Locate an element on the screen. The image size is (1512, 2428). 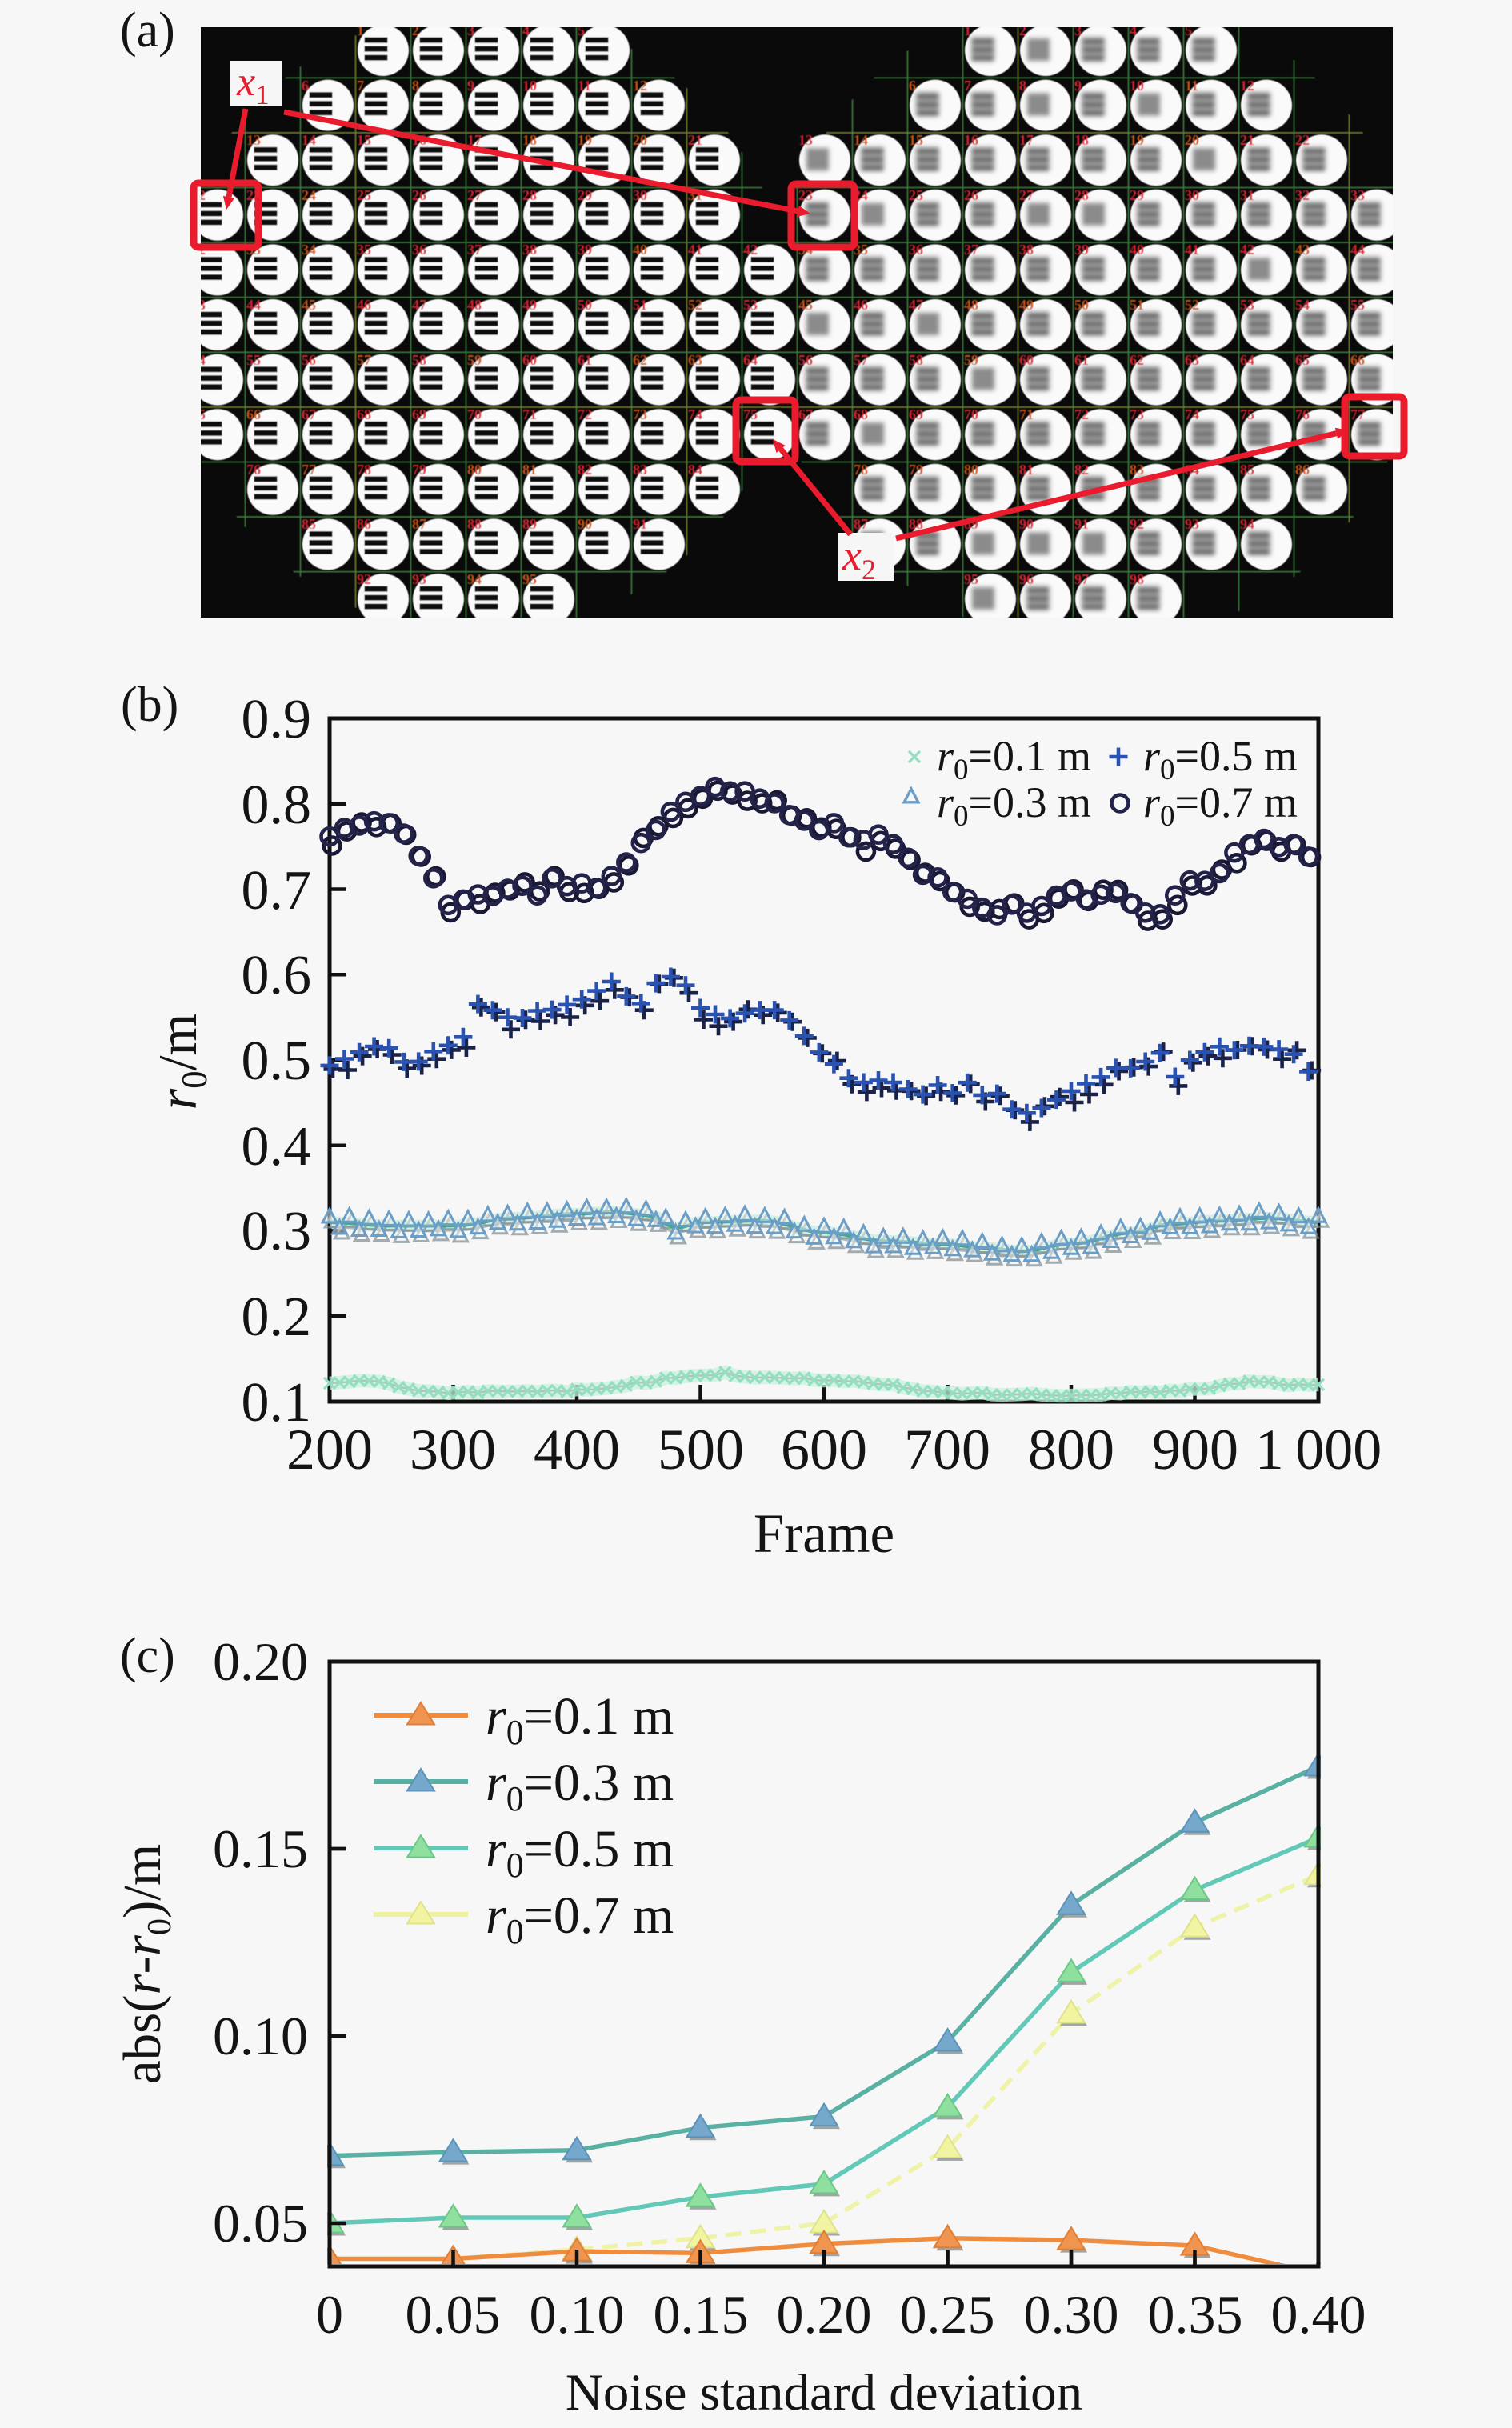
svg-text: 5 is located at coordinates (581, 30).